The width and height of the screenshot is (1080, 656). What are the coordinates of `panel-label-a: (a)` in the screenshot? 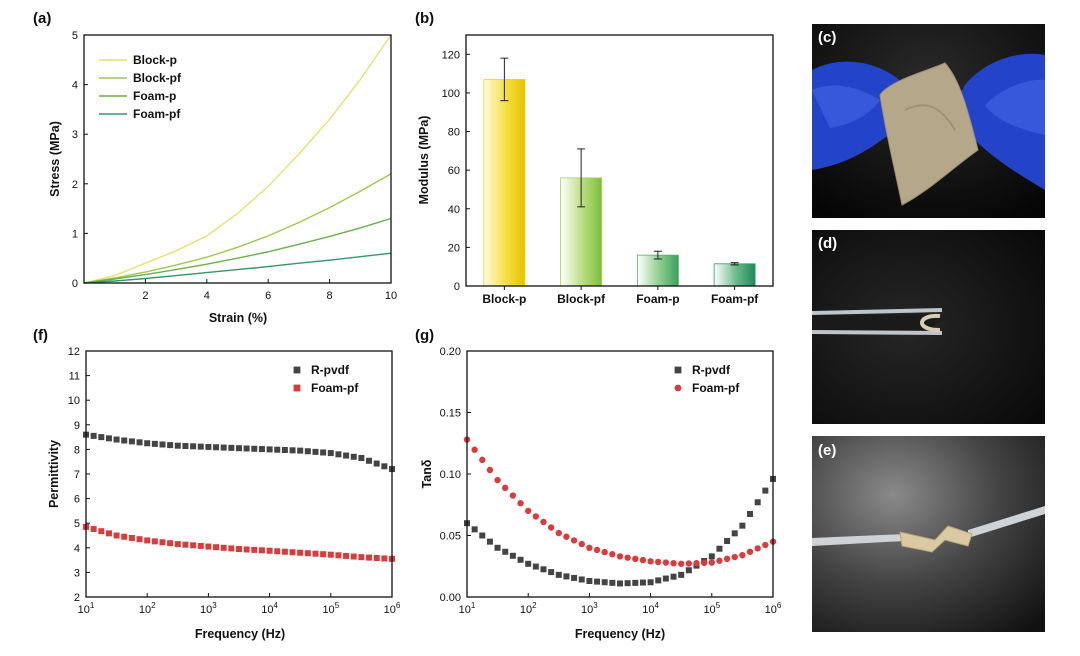 It's located at (42, 18).